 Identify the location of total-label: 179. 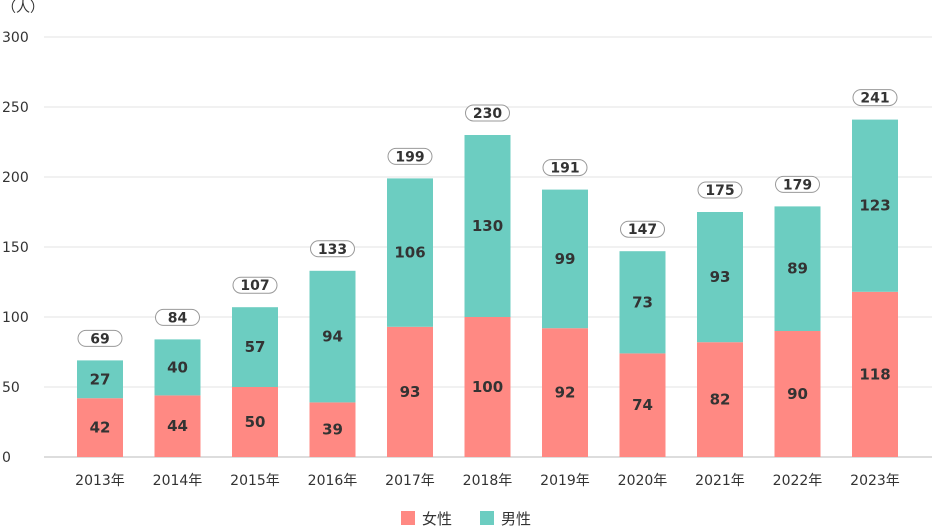
(797, 185).